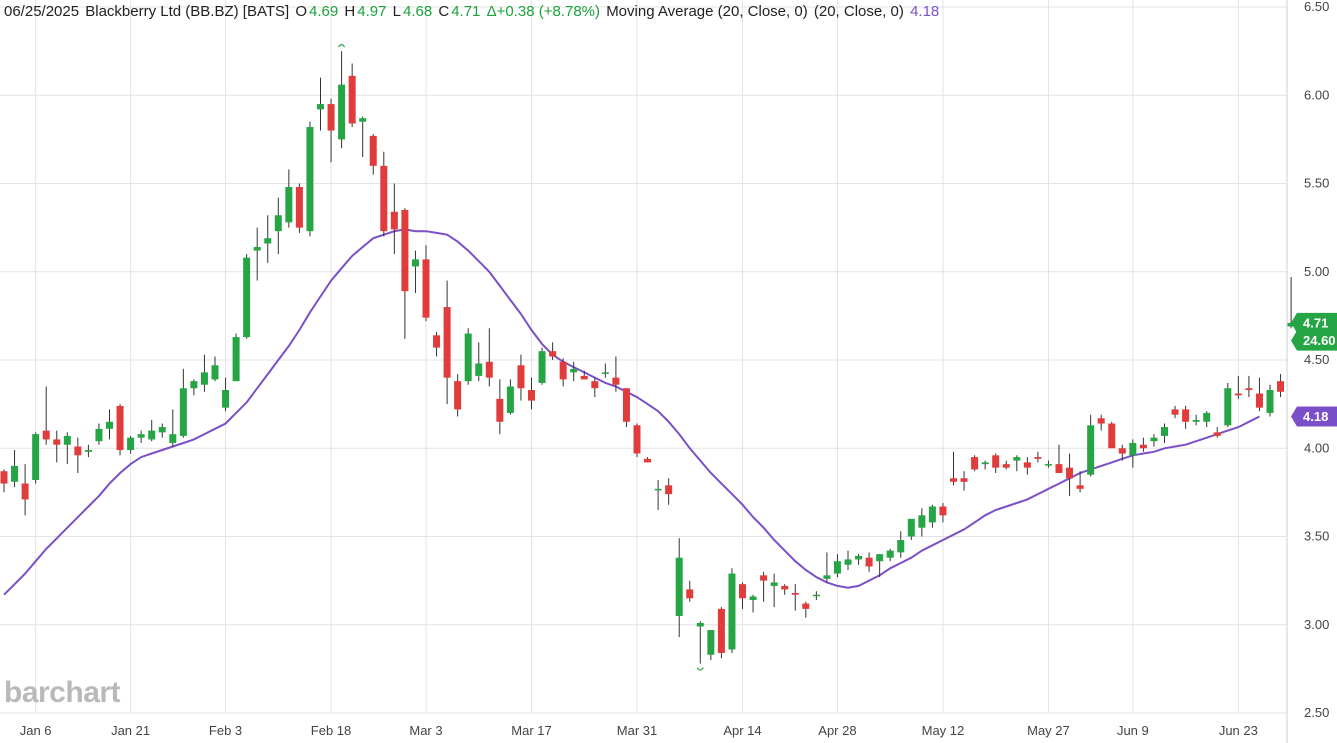  Describe the element at coordinates (1316, 94) in the screenshot. I see `y-tick-label: 6.00` at that location.